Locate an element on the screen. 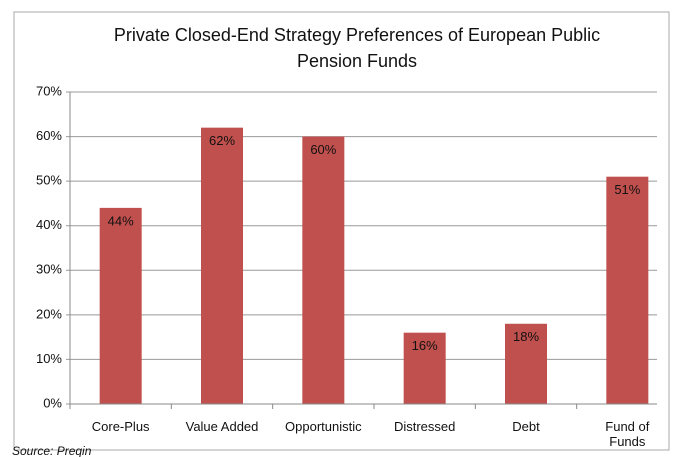  x-tick-label: Core-Plus is located at coordinates (120, 426).